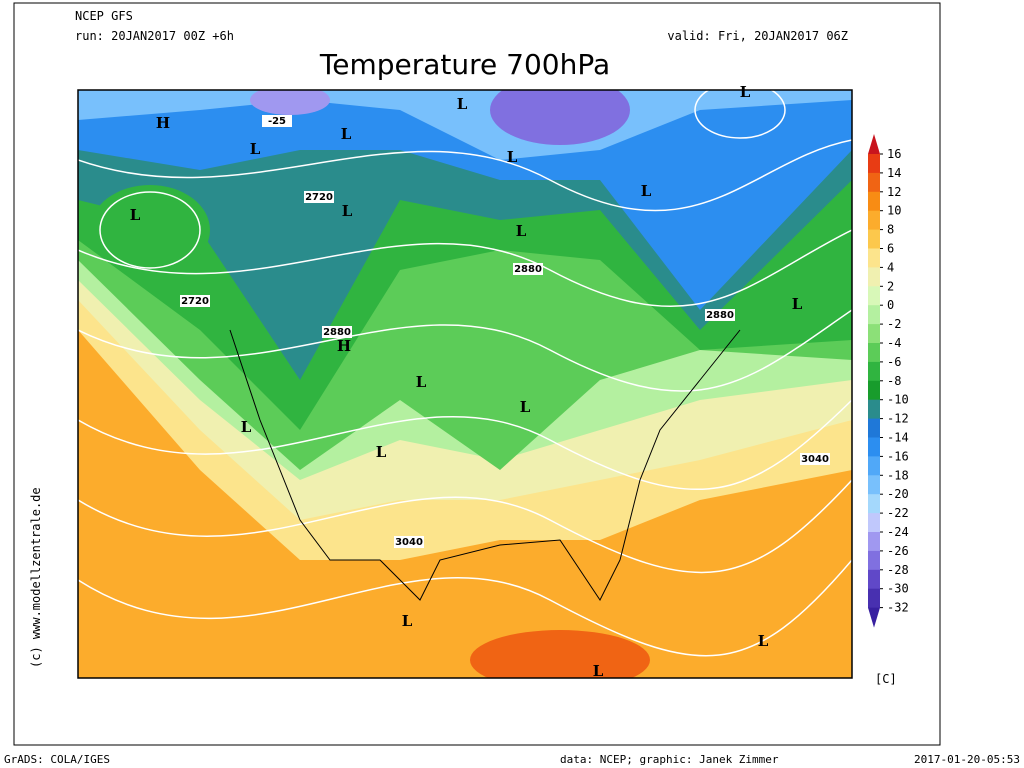 The image size is (1024, 768). Describe the element at coordinates (898, 438) in the screenshot. I see `colorbar-label: -14` at that location.